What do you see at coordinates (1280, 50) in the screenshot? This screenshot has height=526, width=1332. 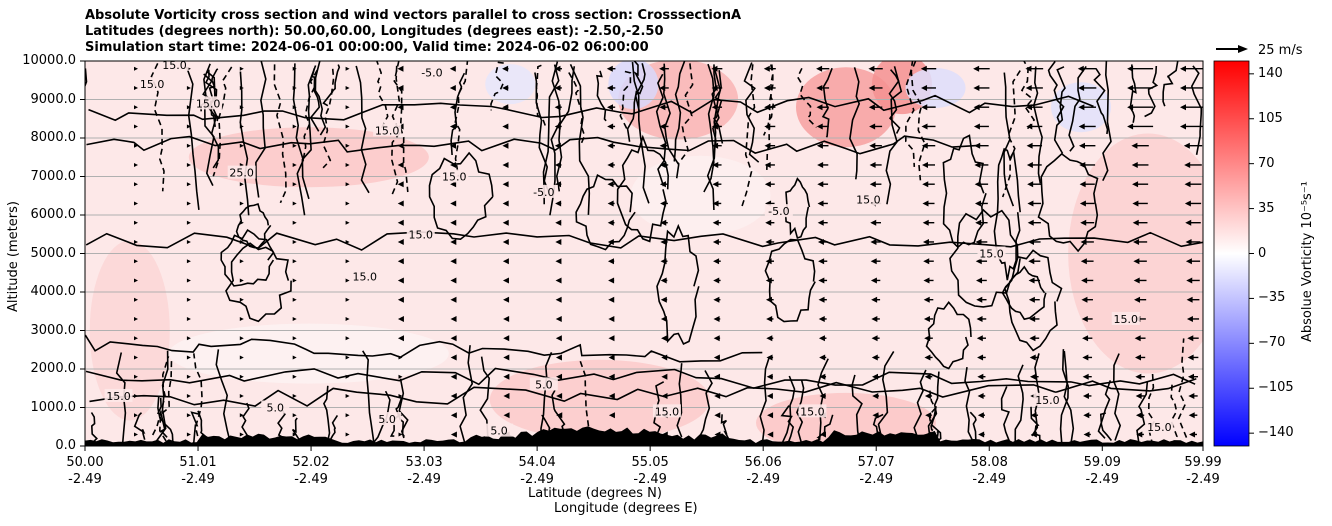 I see `wind-key-label: 25 m/s` at bounding box center [1280, 50].